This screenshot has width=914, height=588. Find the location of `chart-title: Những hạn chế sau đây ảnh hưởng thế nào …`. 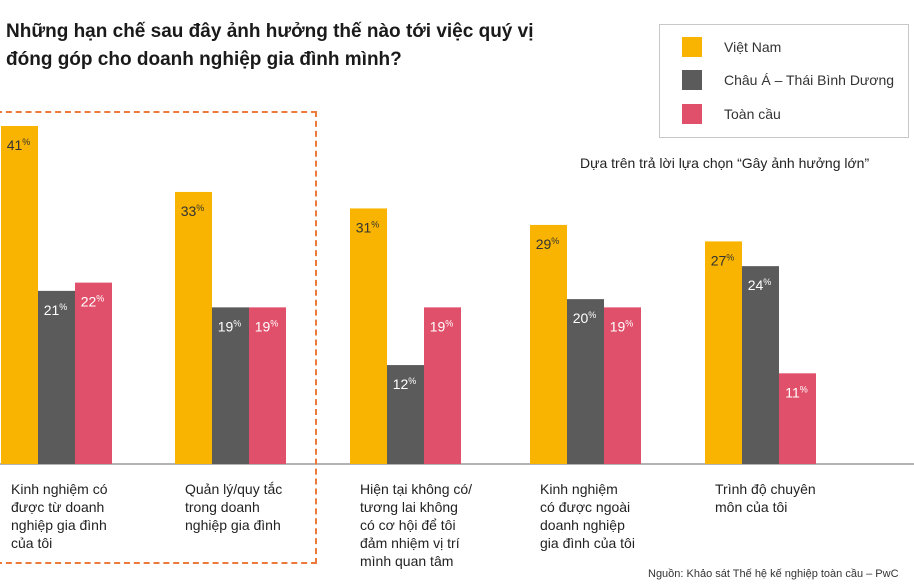

chart-title: Những hạn chế sau đây ảnh hưởng thế nào … is located at coordinates (306, 46).